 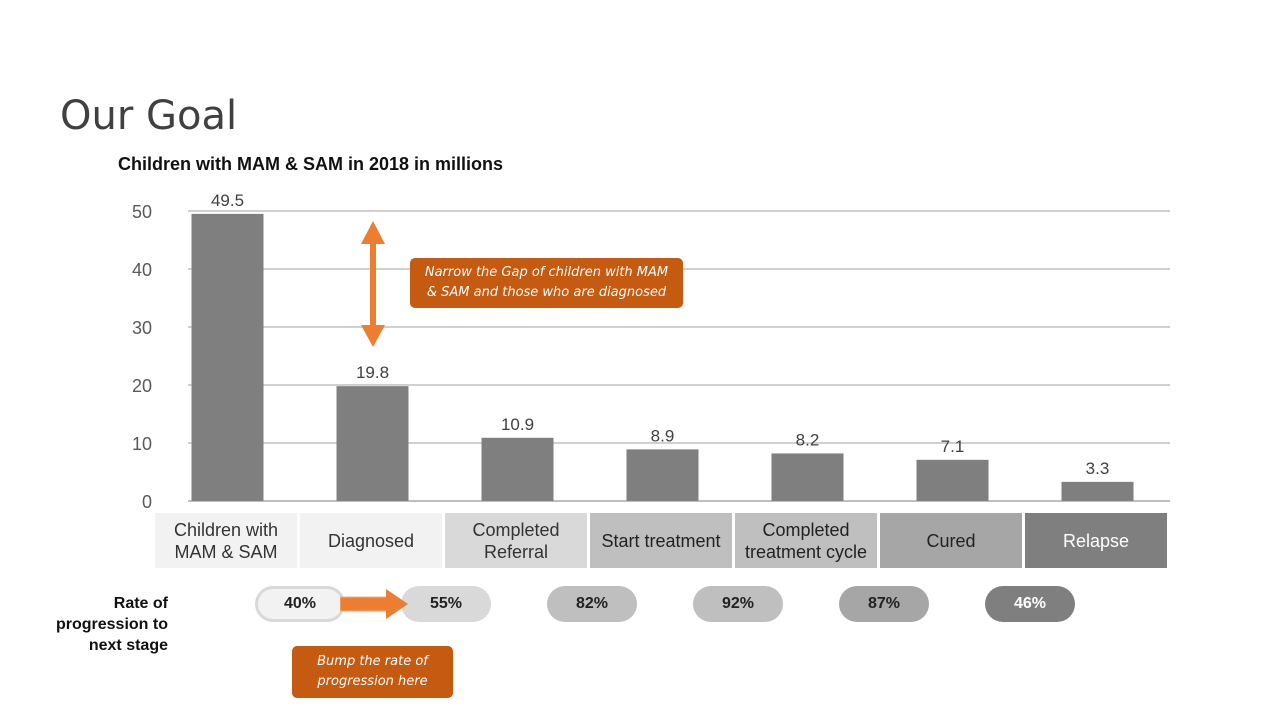 What do you see at coordinates (300, 604) in the screenshot?
I see `rate-pill: 40%` at bounding box center [300, 604].